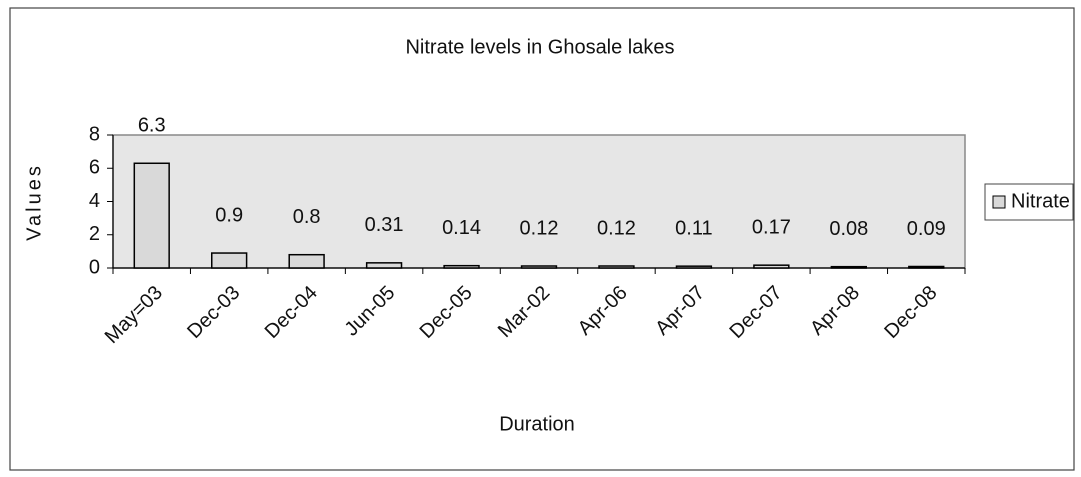 The image size is (1081, 477). I want to click on data-label: 0.14, so click(461, 228).